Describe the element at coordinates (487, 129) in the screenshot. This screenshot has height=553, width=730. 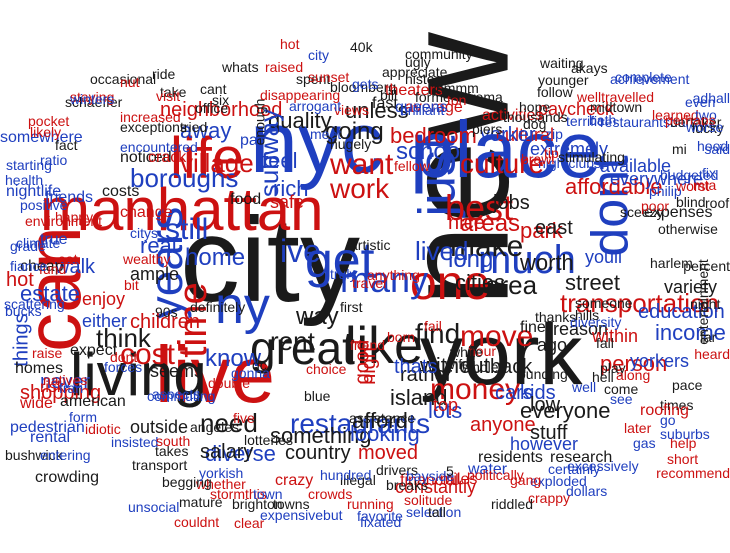
I see `cloud-word: piers` at that location.